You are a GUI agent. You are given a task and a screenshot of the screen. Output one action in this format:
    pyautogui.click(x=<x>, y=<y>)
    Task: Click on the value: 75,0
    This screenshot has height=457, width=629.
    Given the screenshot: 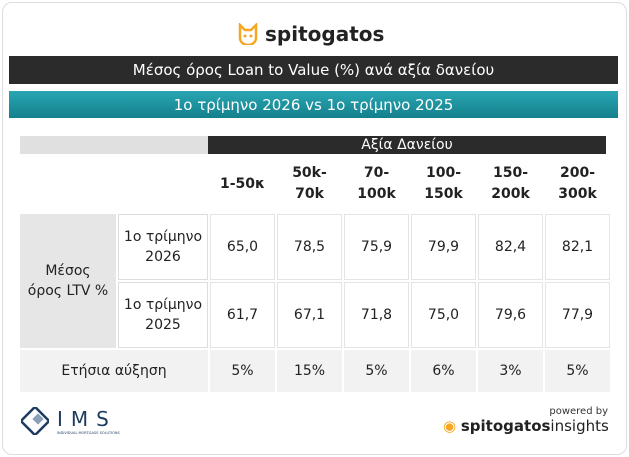 What is the action you would take?
    pyautogui.click(x=443, y=314)
    